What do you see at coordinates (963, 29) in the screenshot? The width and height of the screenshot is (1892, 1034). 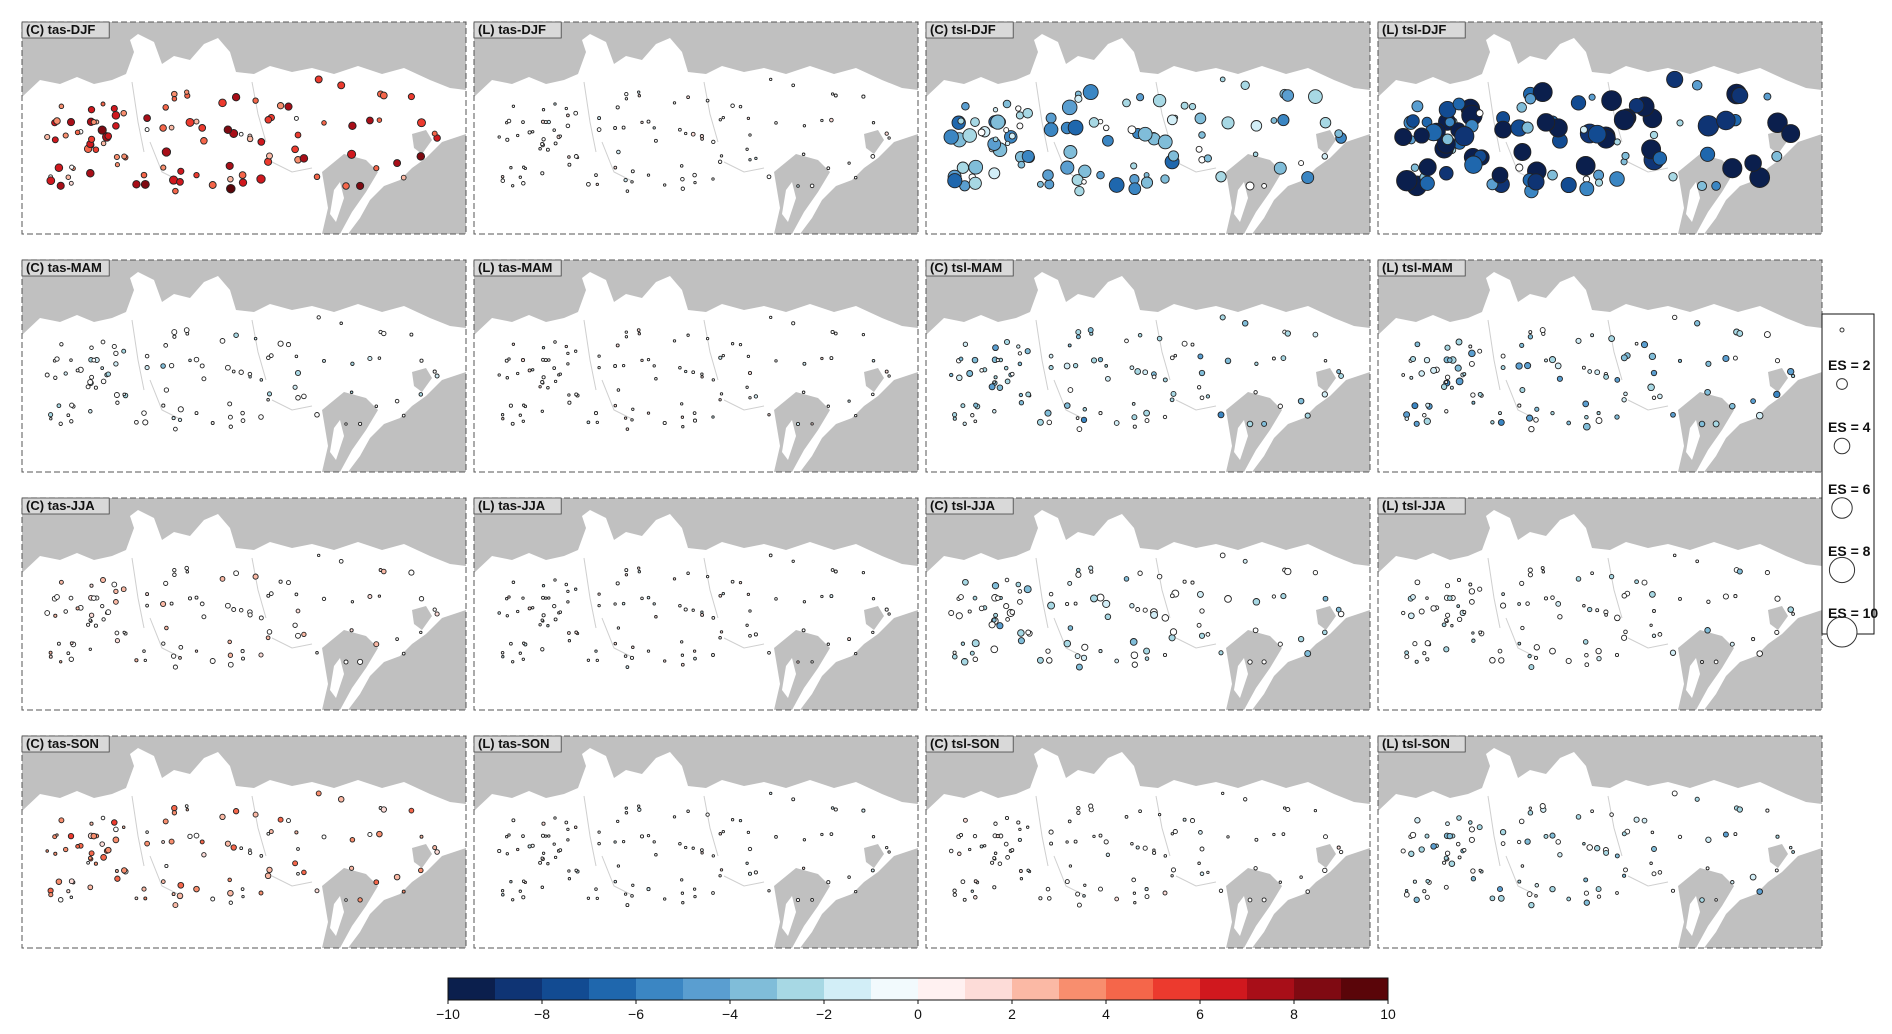 I see `panel-title: (C) tsl-DJF` at bounding box center [963, 29].